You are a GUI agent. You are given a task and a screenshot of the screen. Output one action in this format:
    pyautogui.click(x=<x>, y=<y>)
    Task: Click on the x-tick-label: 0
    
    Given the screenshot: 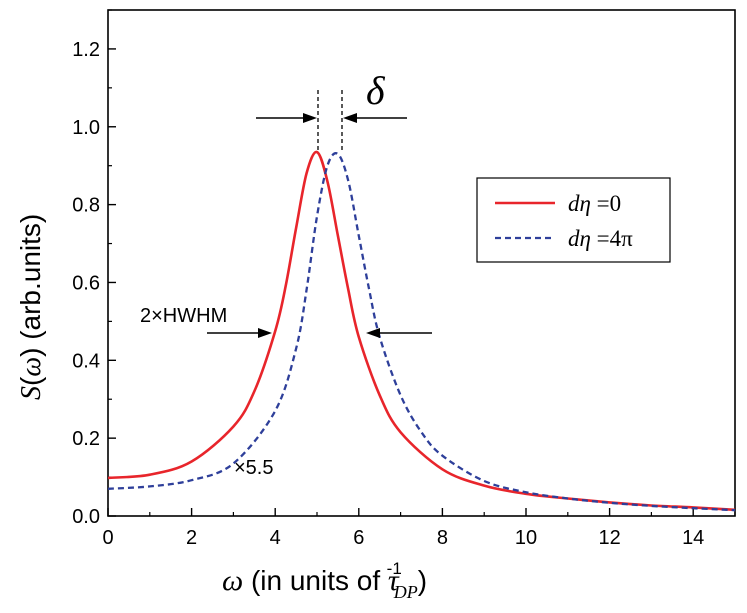 What is the action you would take?
    pyautogui.click(x=107, y=538)
    